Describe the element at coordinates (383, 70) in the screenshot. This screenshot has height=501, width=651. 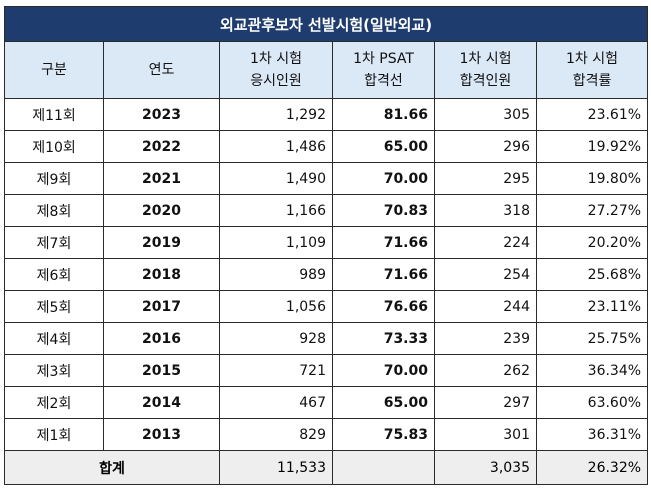
I see `header-cutoff: 1차 PSAT 합격선` at that location.